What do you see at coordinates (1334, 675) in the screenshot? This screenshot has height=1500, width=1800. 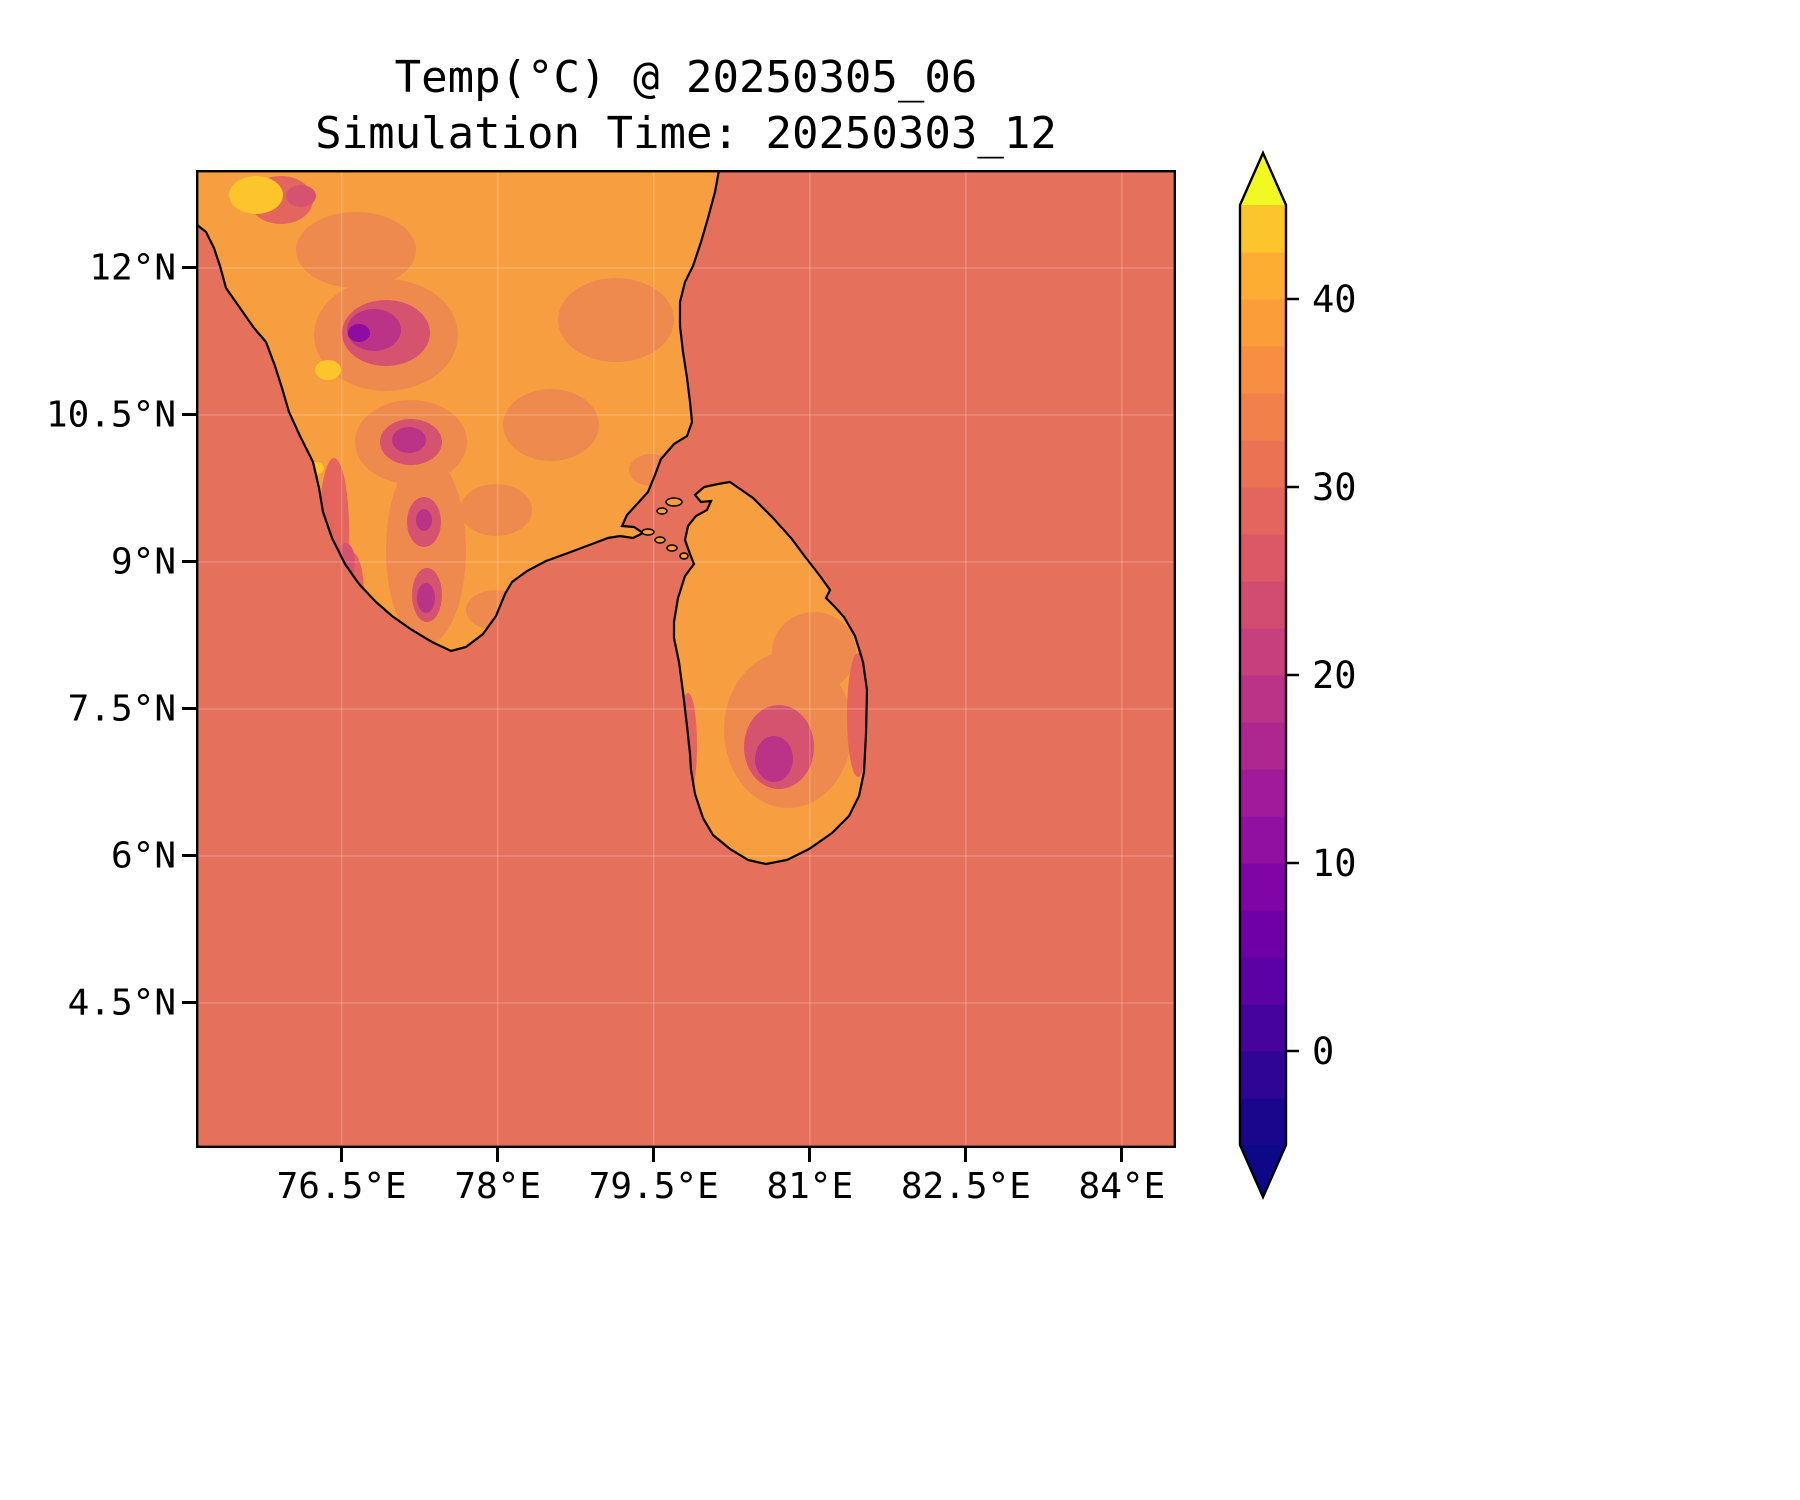 I see `colorbar-tick-label: 20` at bounding box center [1334, 675].